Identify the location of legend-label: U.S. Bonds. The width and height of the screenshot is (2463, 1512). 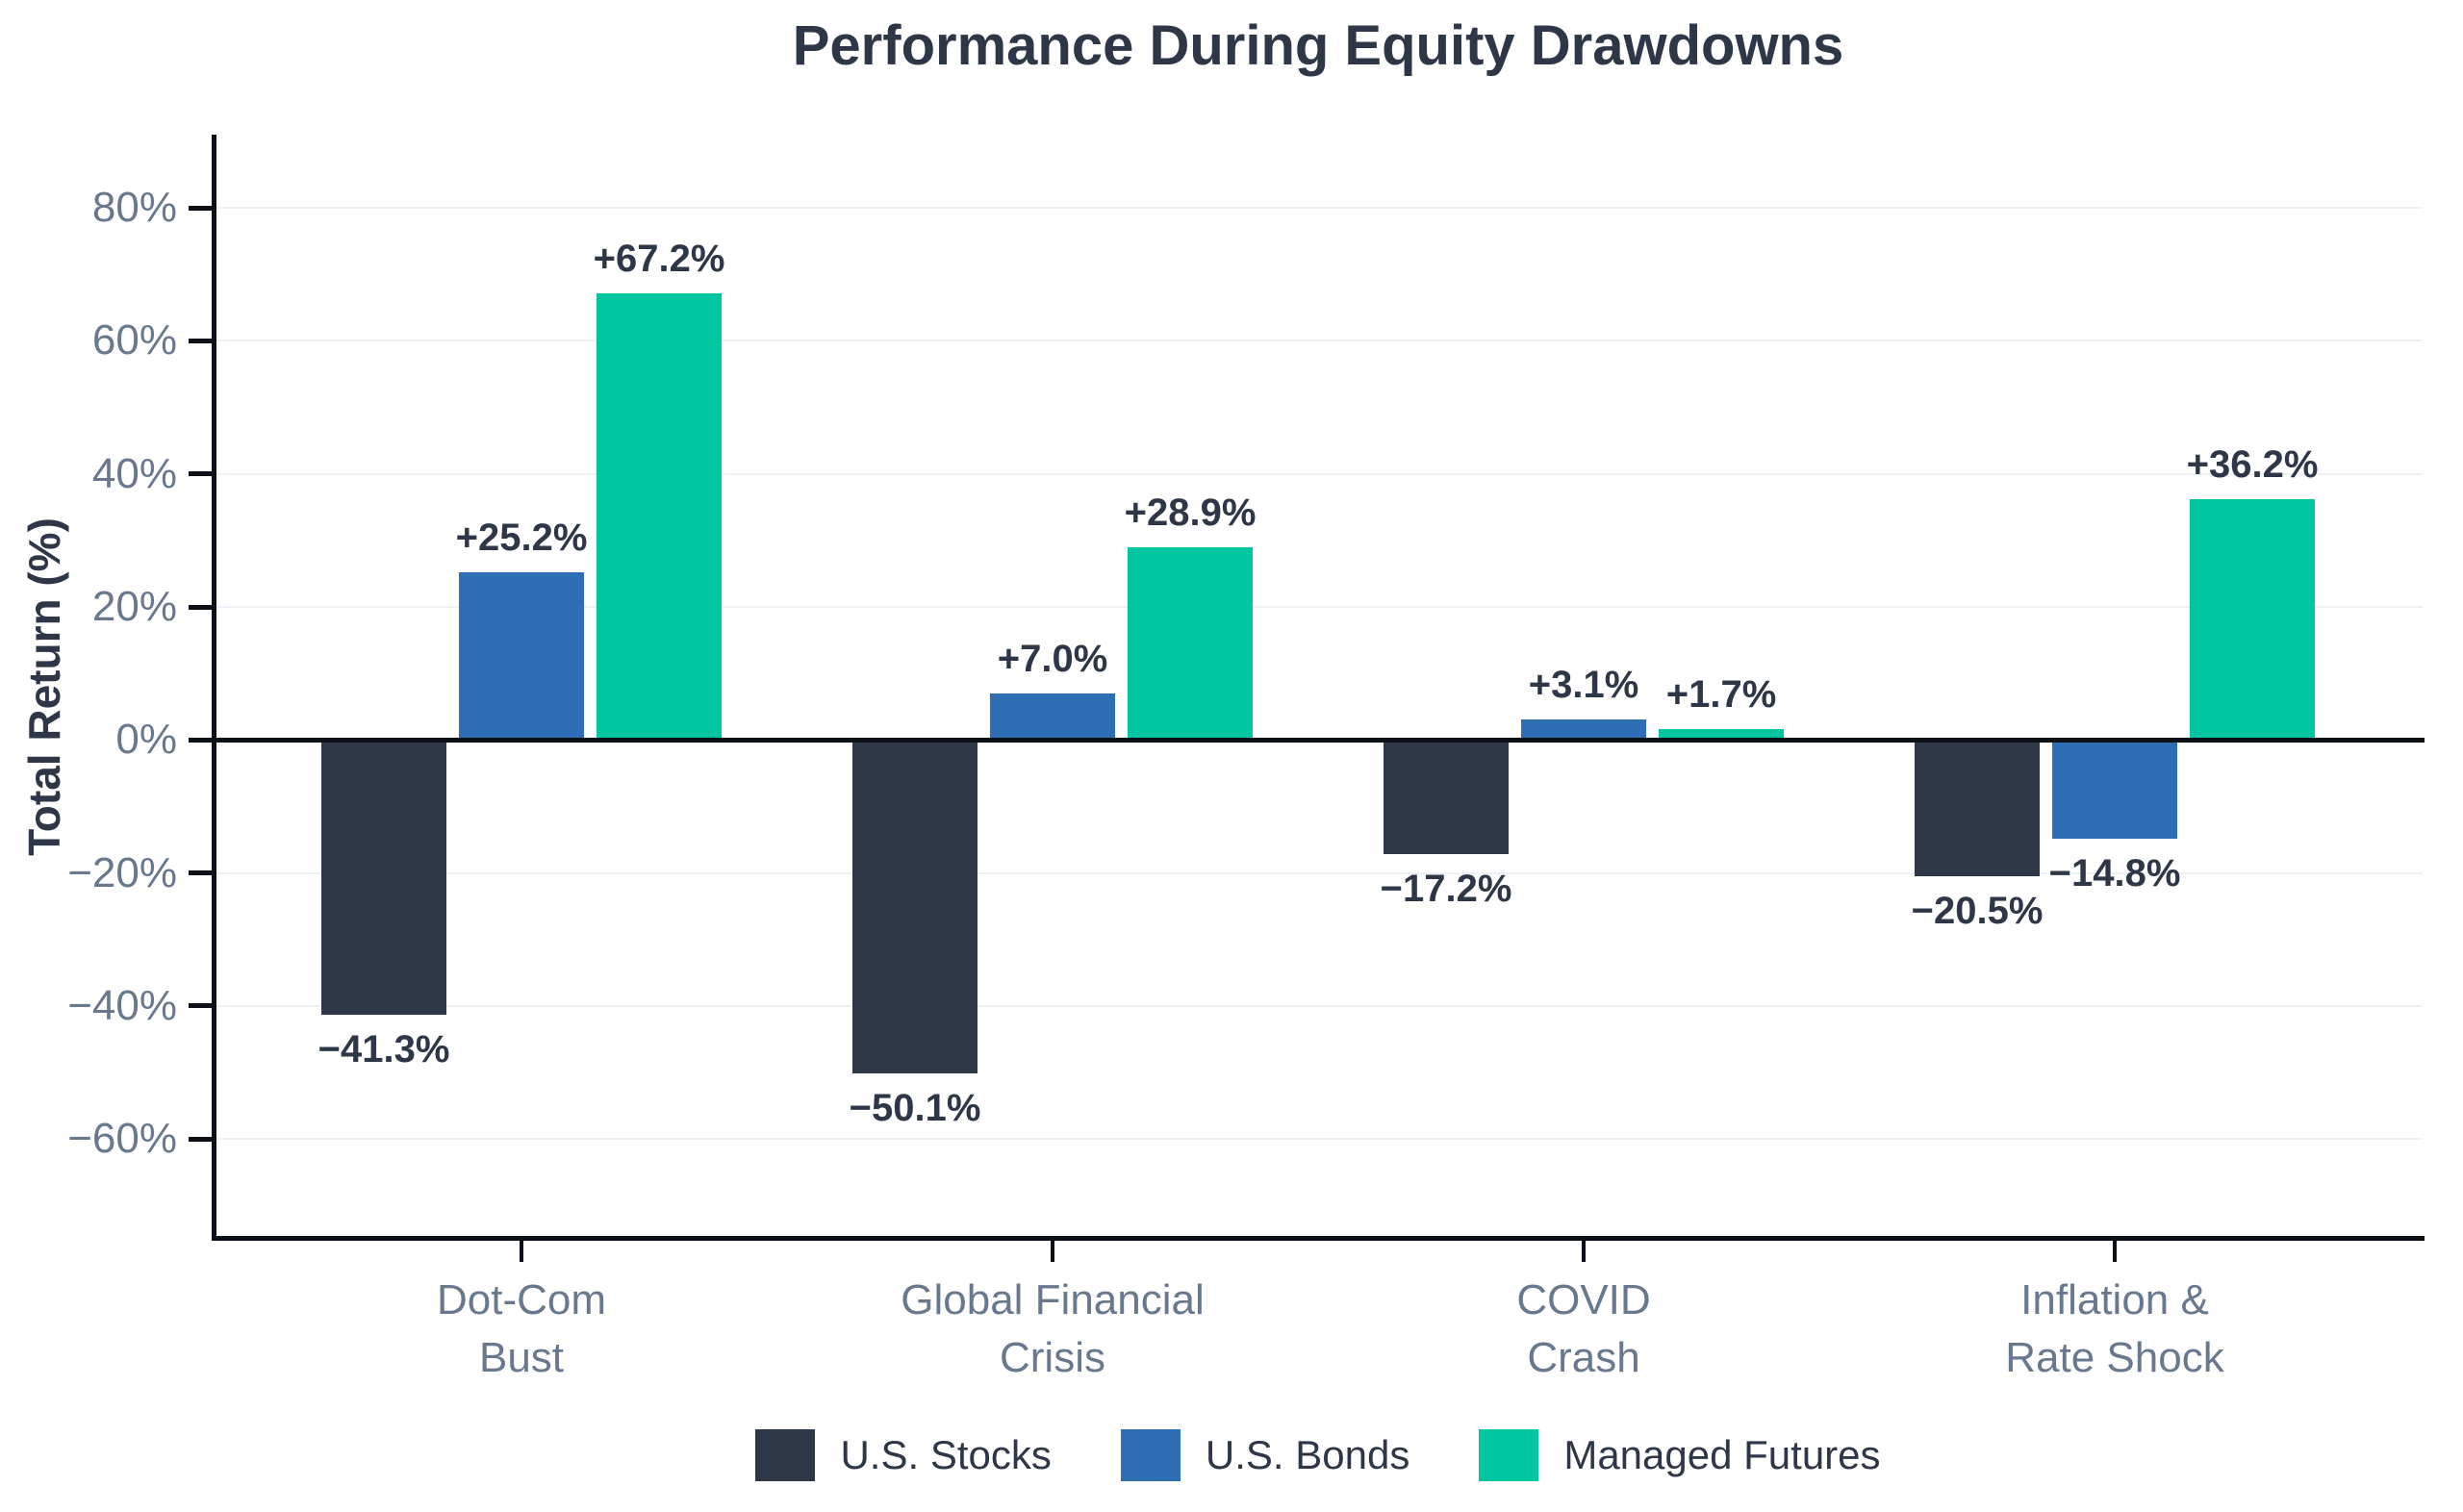
(1308, 1454).